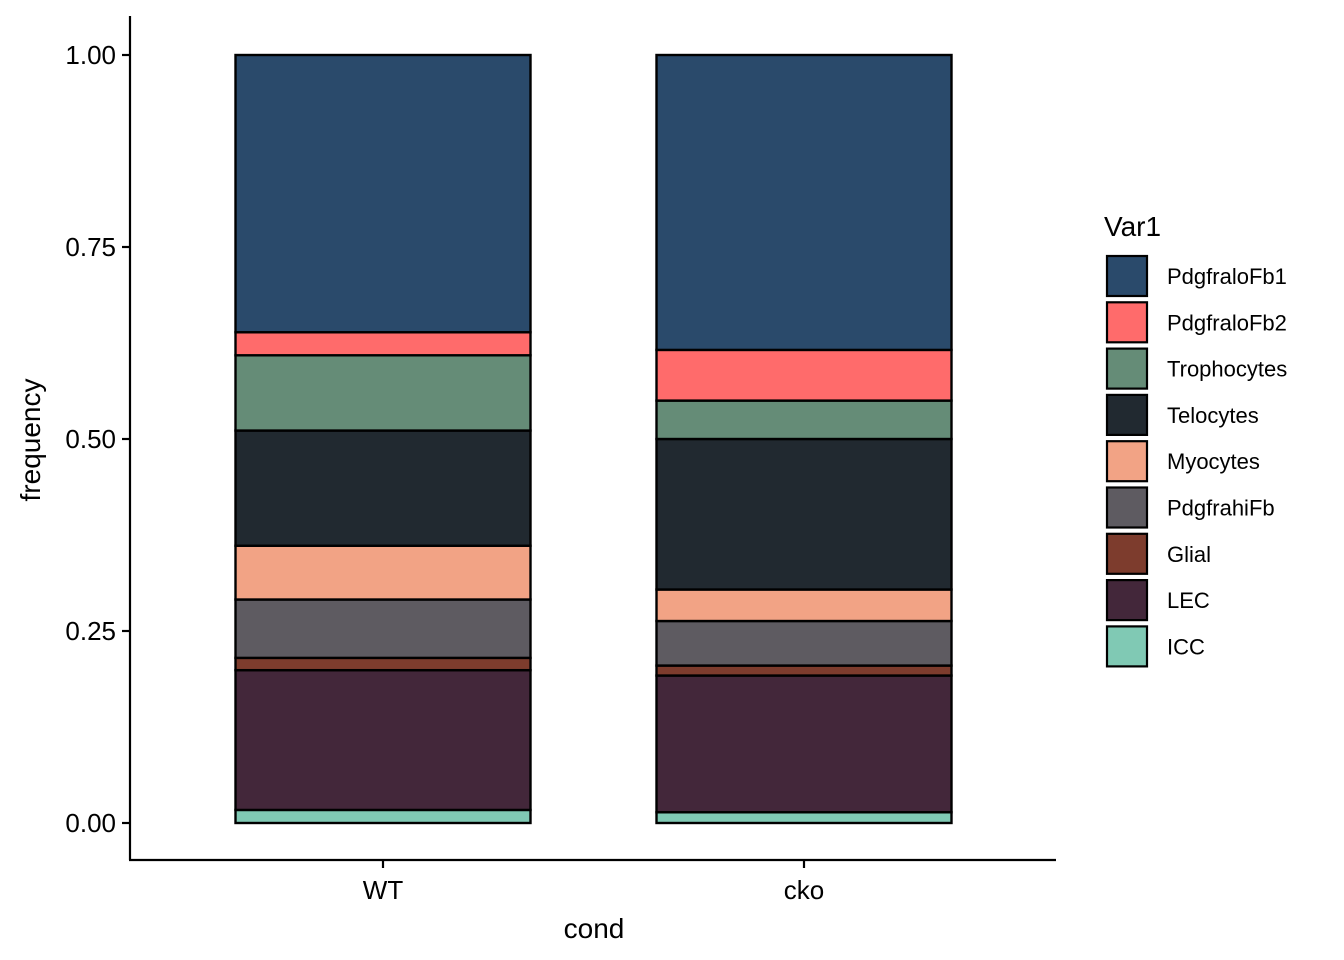 The image size is (1344, 960). I want to click on legend-label: Myocytes, so click(1213, 461).